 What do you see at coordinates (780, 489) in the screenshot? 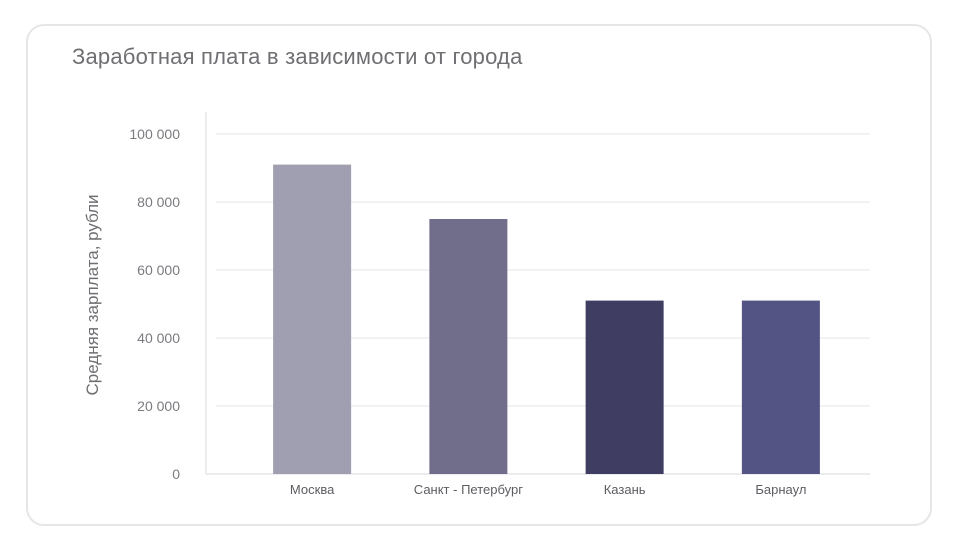
I see `x-tick-label: Барнаул` at bounding box center [780, 489].